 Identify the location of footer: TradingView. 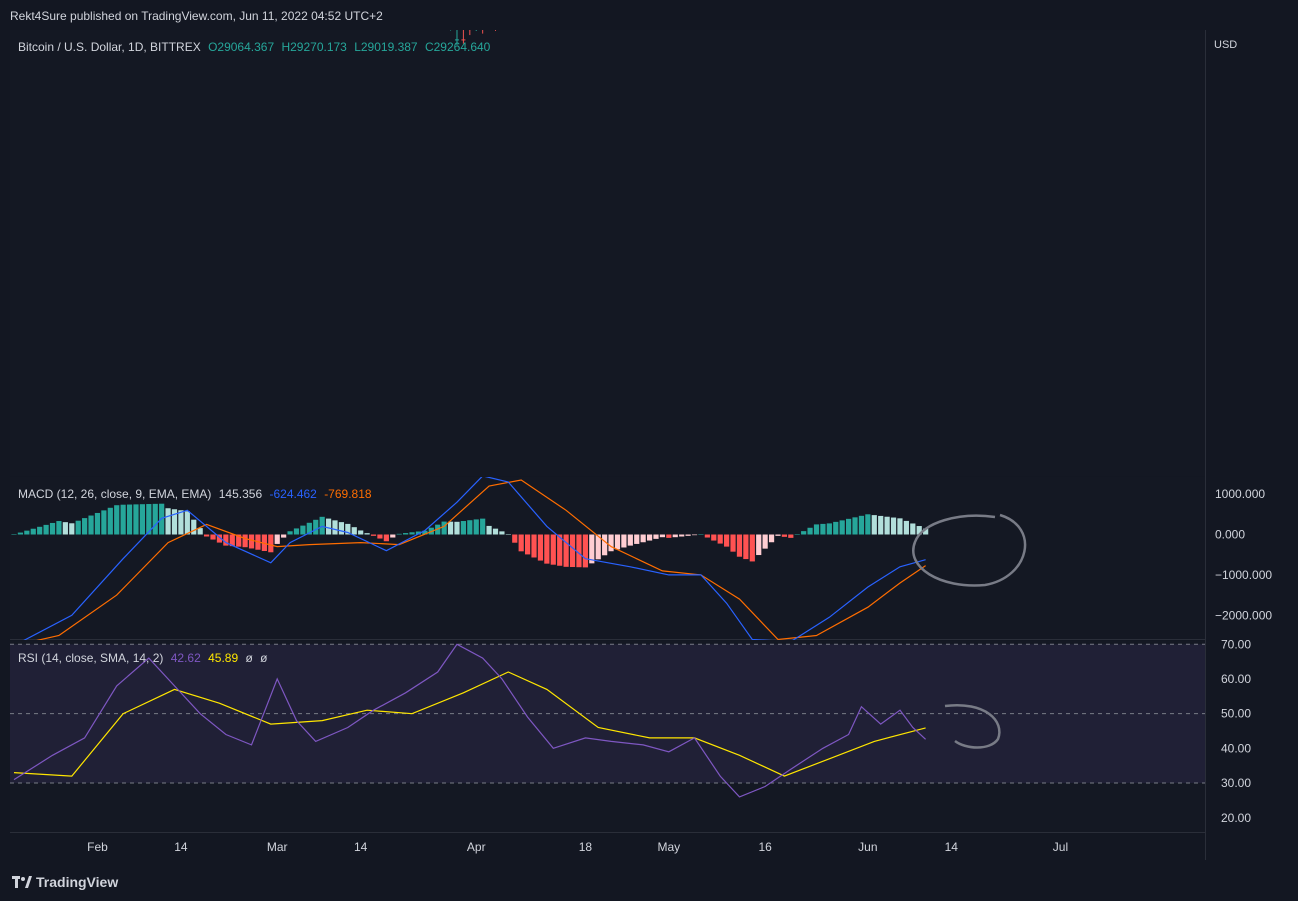
(649, 880).